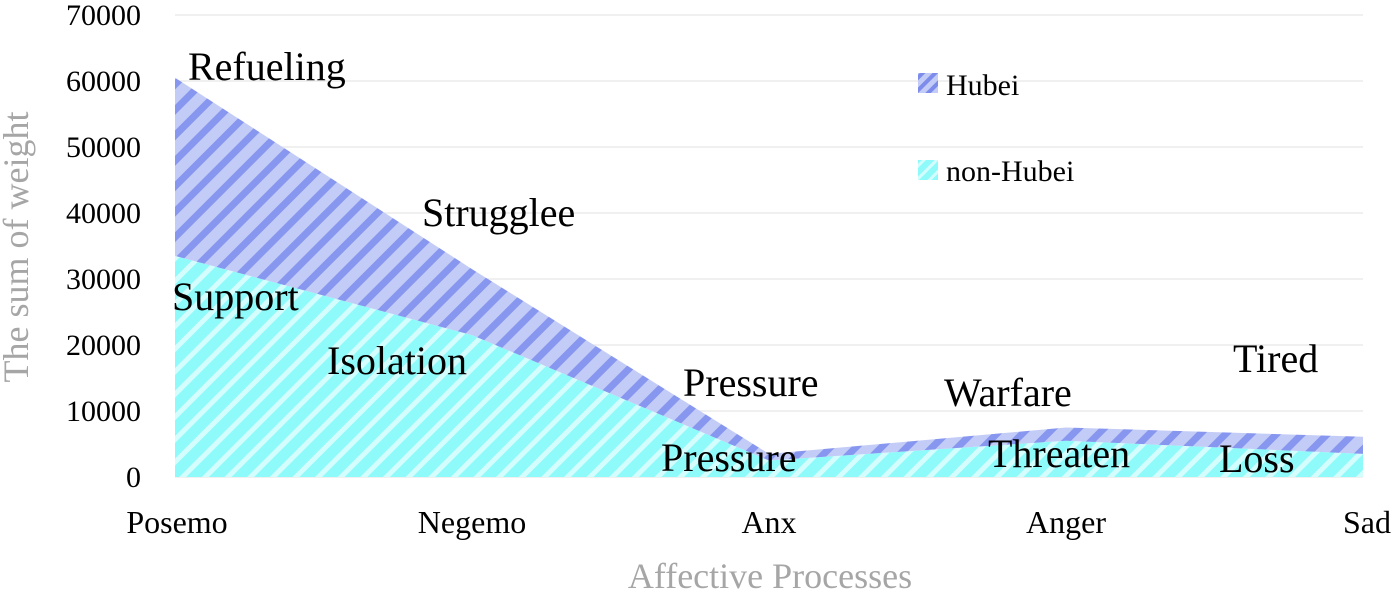 The height and width of the screenshot is (593, 1393). I want to click on annotation-strugglee: Strugglee, so click(498, 212).